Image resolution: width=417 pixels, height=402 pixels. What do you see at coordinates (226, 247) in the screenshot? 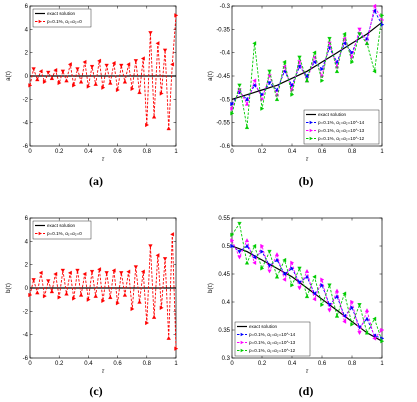
I see `y-tick-label: 0.5` at bounding box center [226, 247].